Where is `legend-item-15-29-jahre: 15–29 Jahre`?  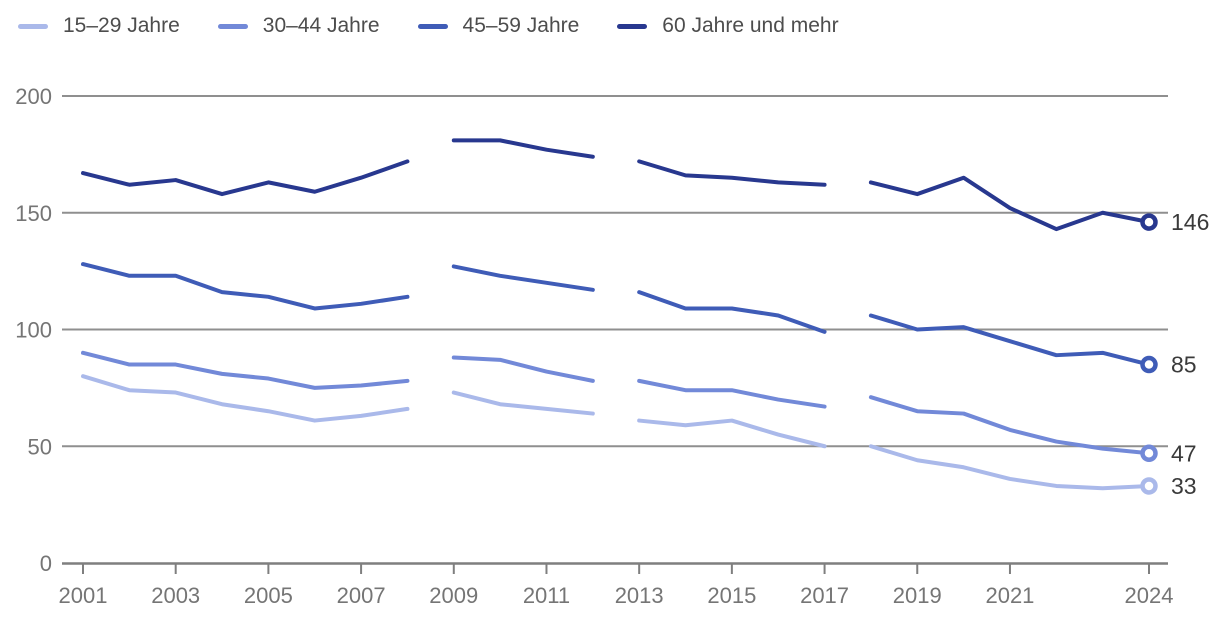 legend-item-15-29-jahre: 15–29 Jahre is located at coordinates (99, 26).